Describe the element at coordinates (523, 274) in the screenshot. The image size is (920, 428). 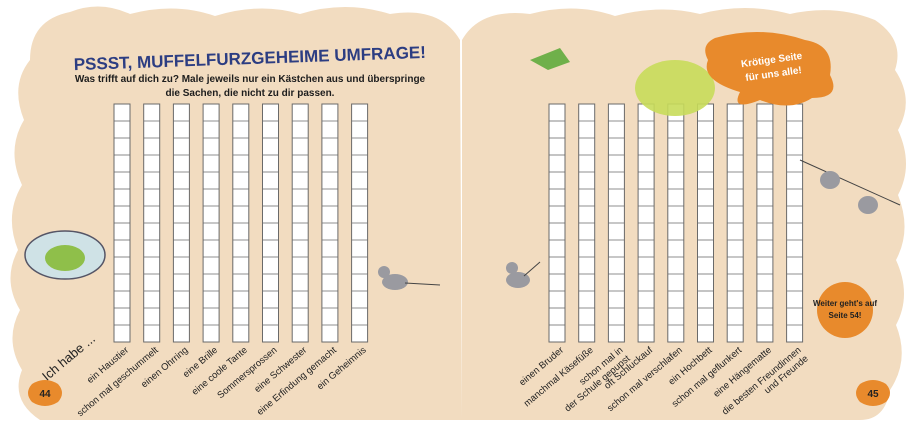
I see `mouse-right` at that location.